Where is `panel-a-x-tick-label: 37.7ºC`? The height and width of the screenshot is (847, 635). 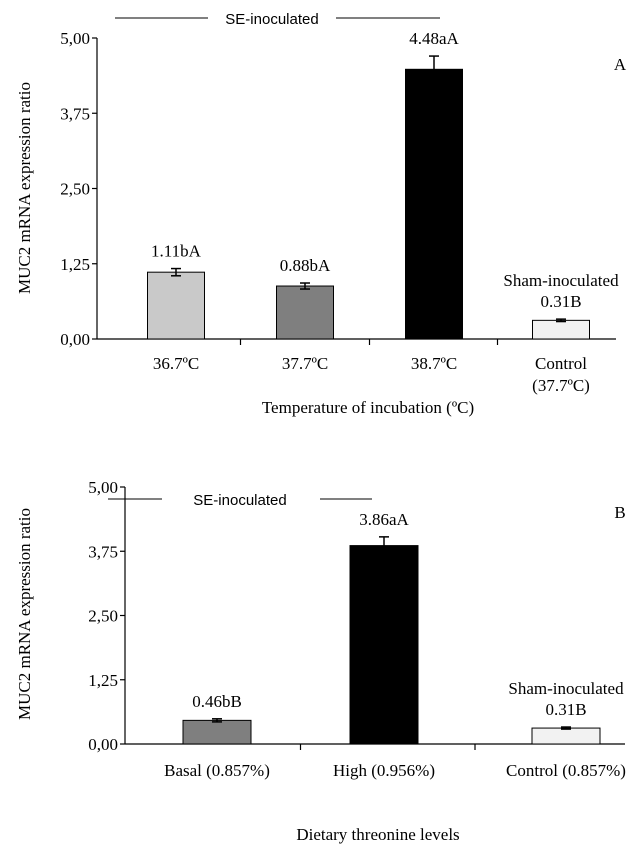 panel-a-x-tick-label: 37.7ºC is located at coordinates (305, 363).